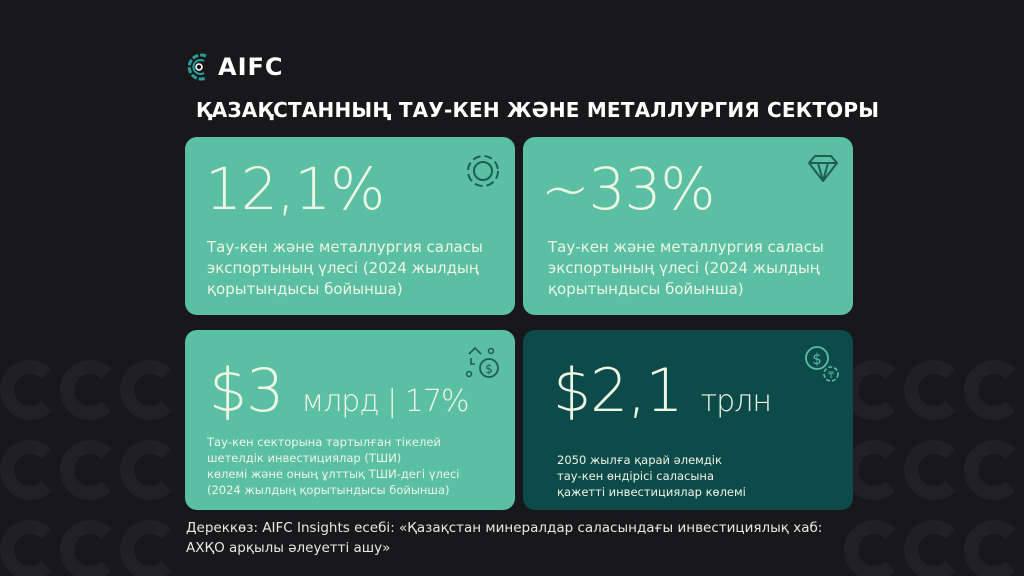 This screenshot has height=576, width=1024. Describe the element at coordinates (736, 401) in the screenshot. I see `stat-unit: трлн` at that location.